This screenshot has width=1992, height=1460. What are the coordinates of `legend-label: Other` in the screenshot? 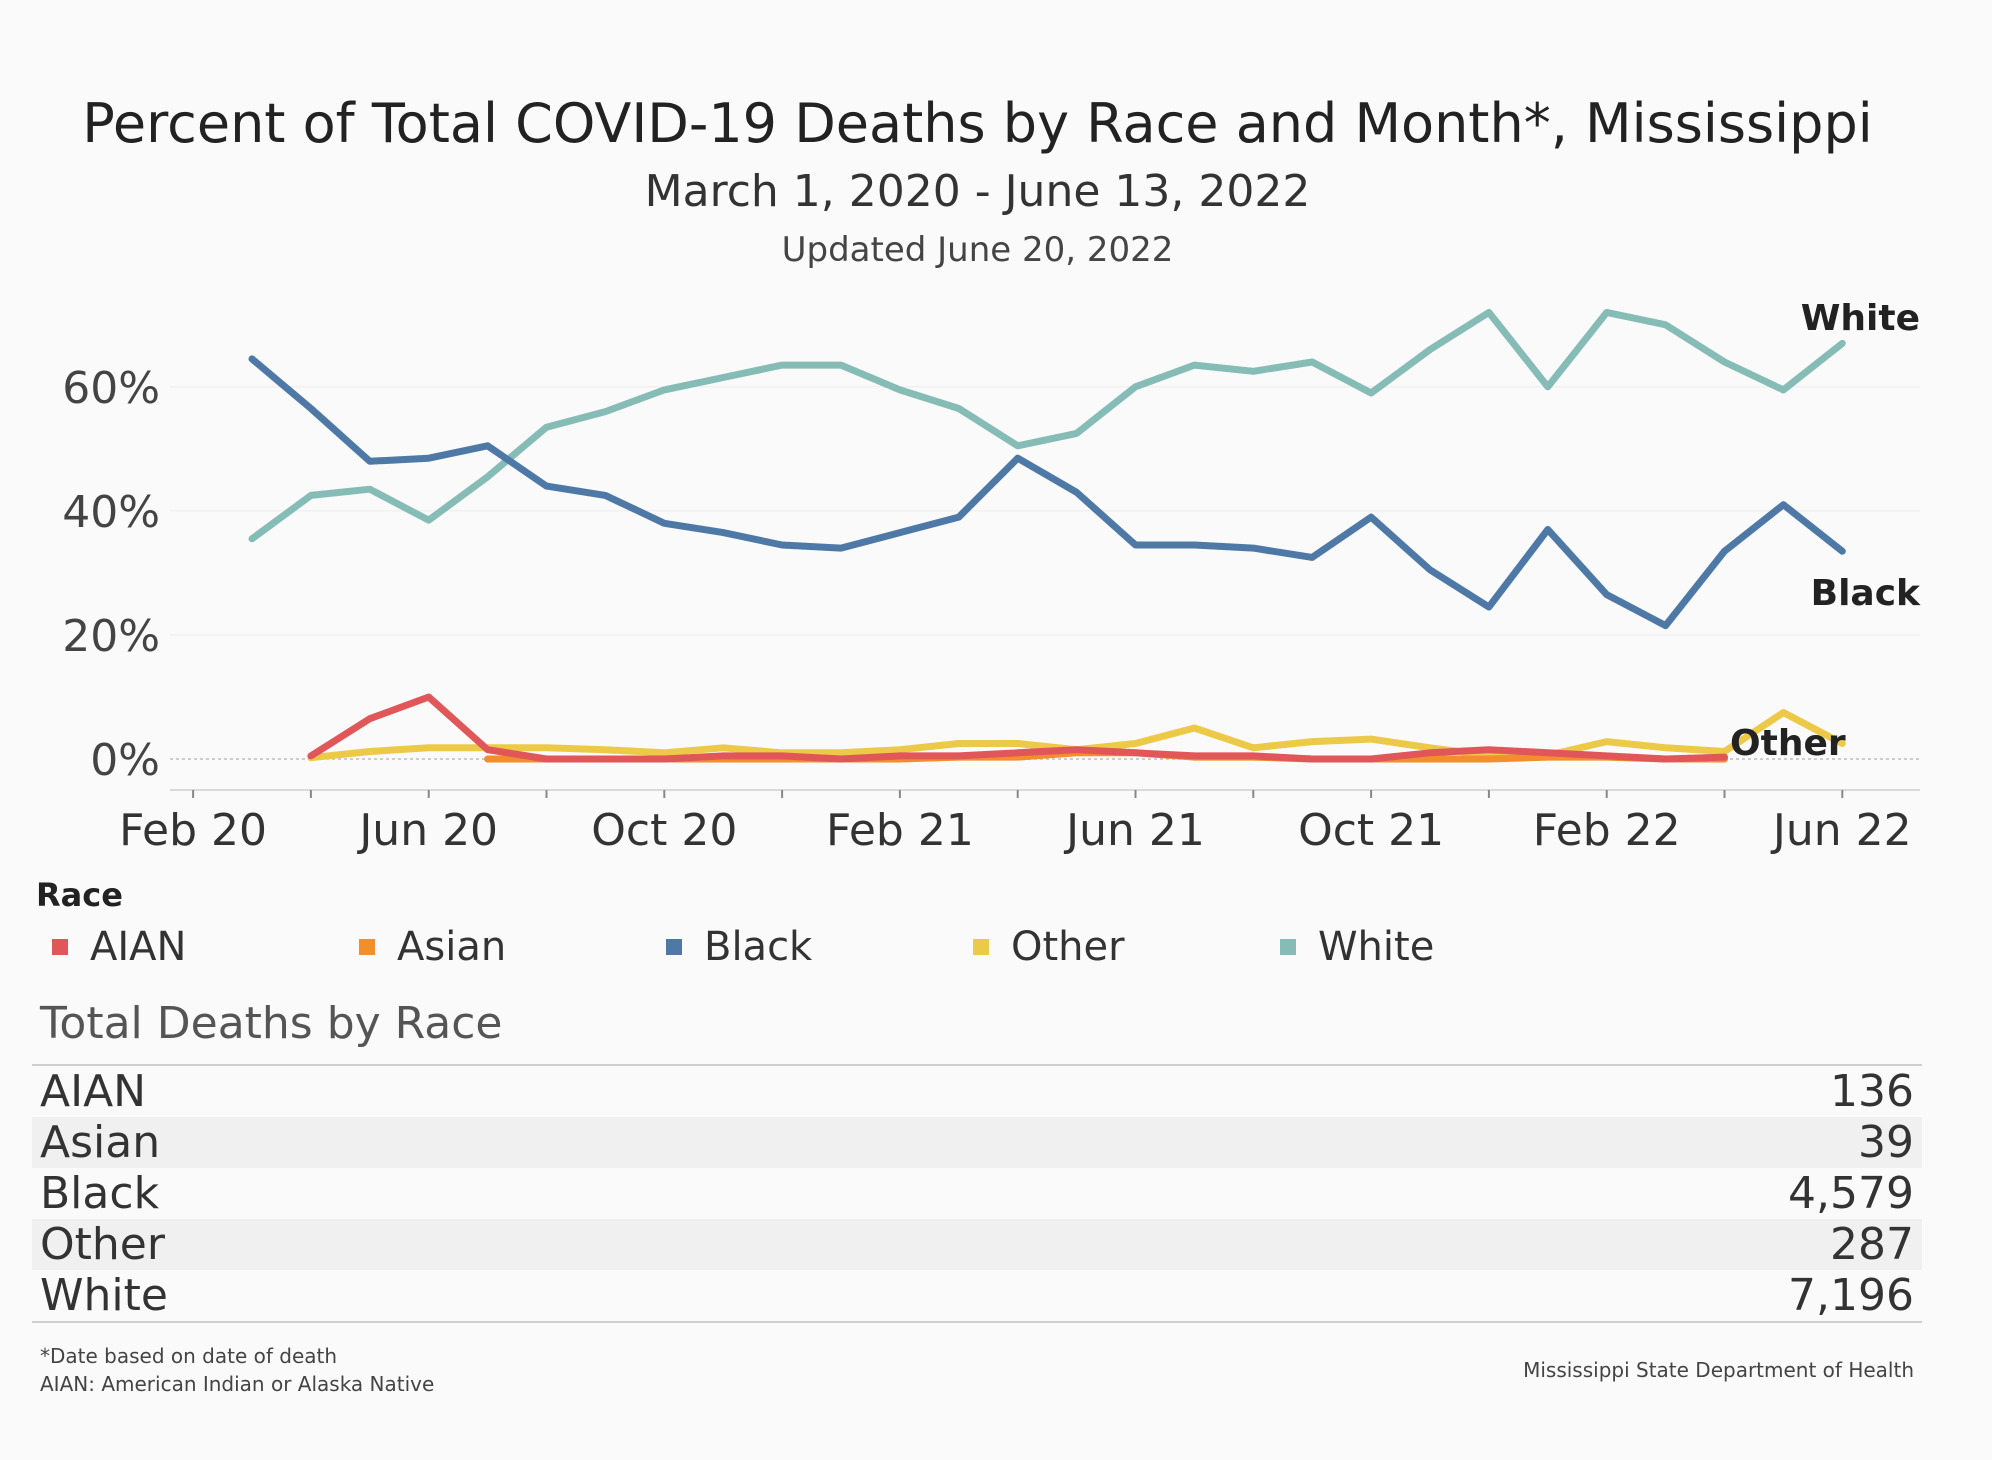 It's located at (1068, 947).